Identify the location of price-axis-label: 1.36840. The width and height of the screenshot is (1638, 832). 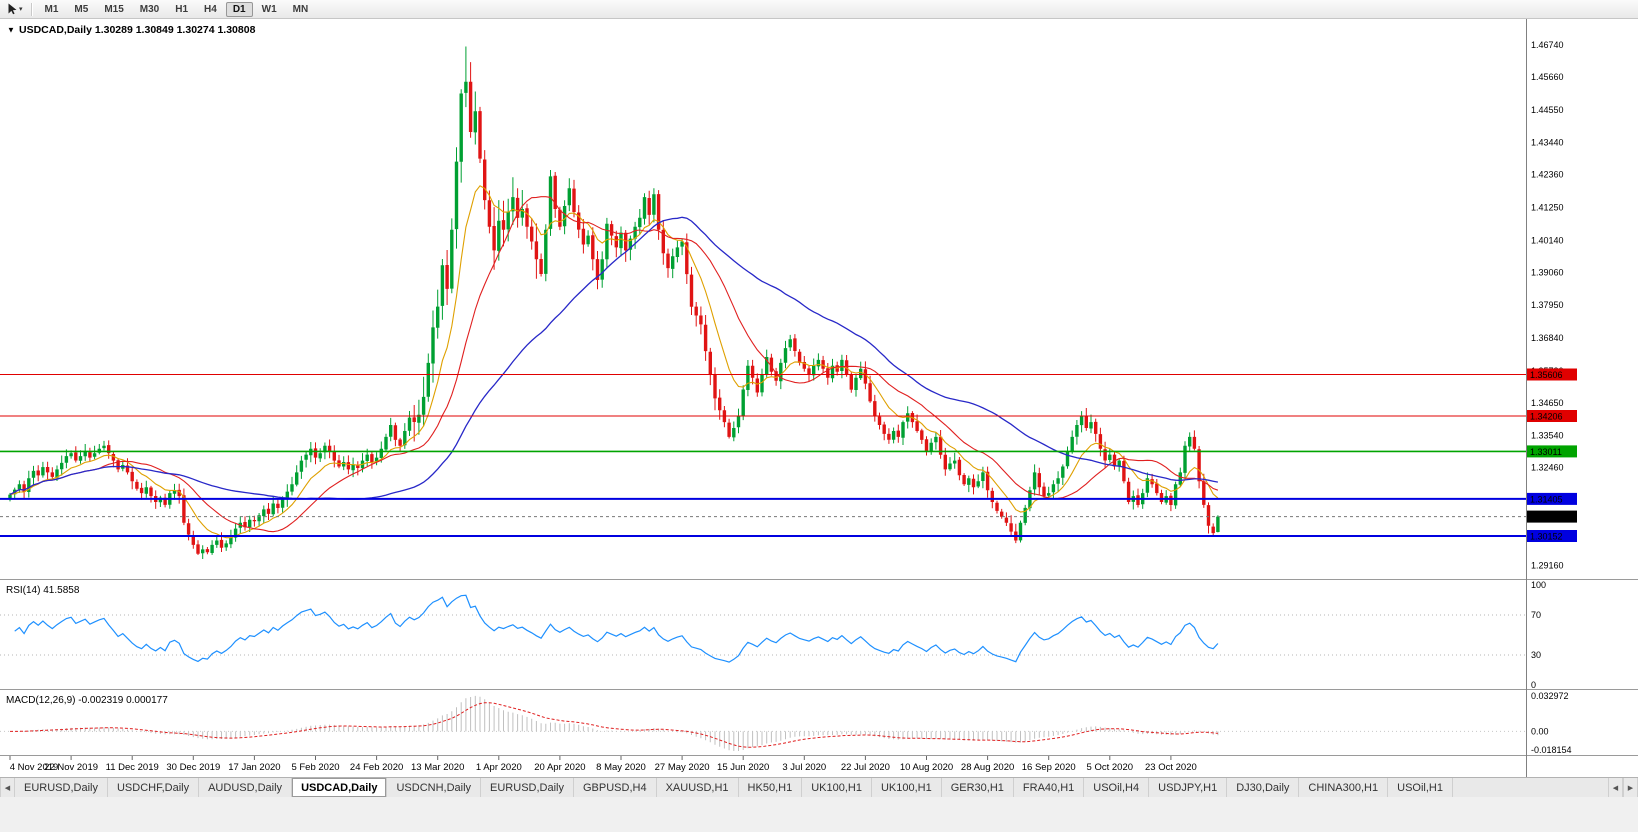
(1547, 338).